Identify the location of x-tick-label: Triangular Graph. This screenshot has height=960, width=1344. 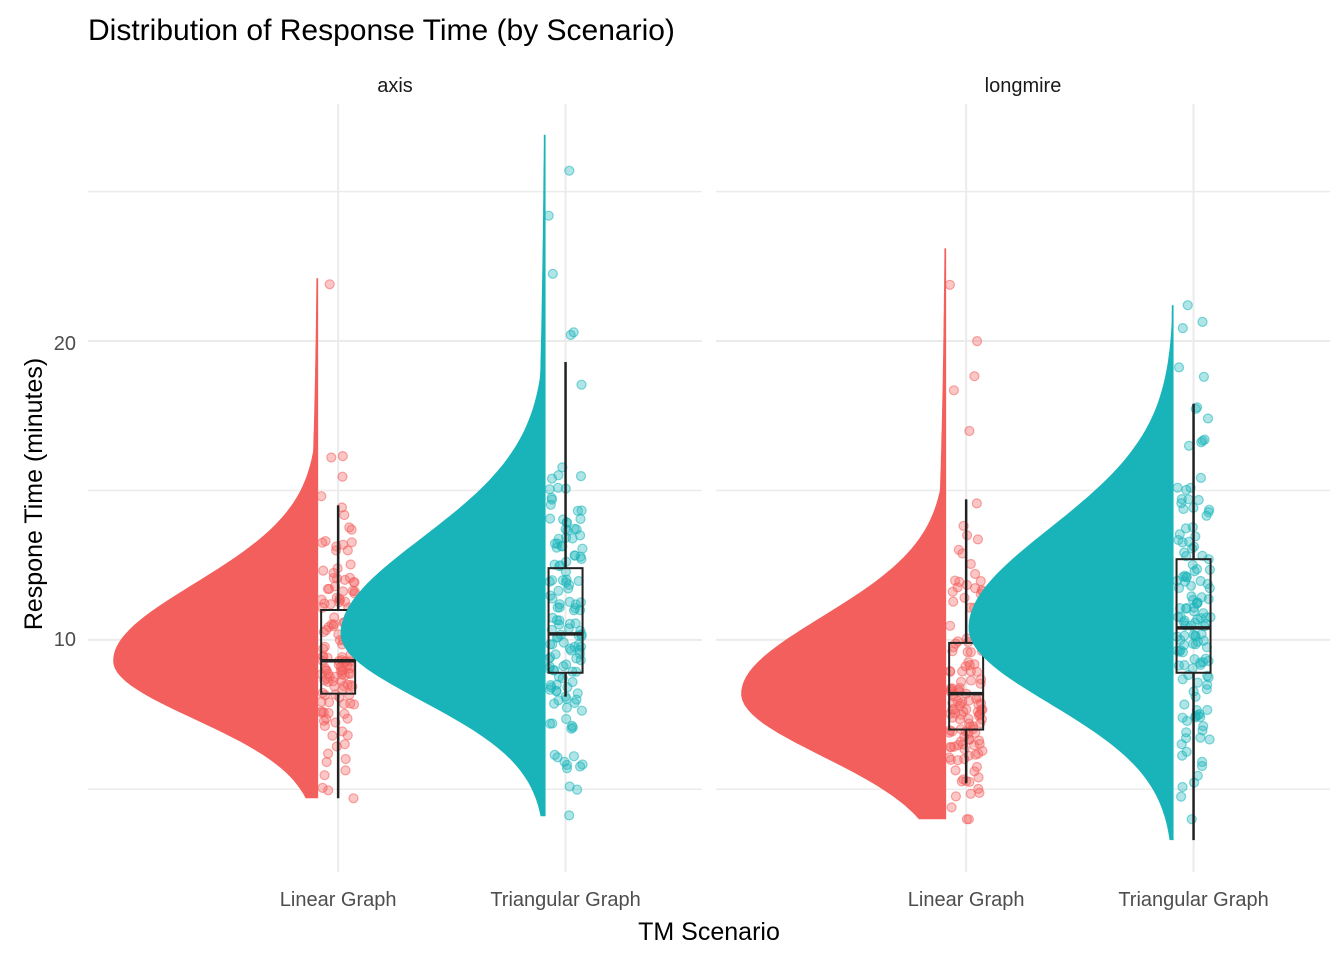
(565, 900).